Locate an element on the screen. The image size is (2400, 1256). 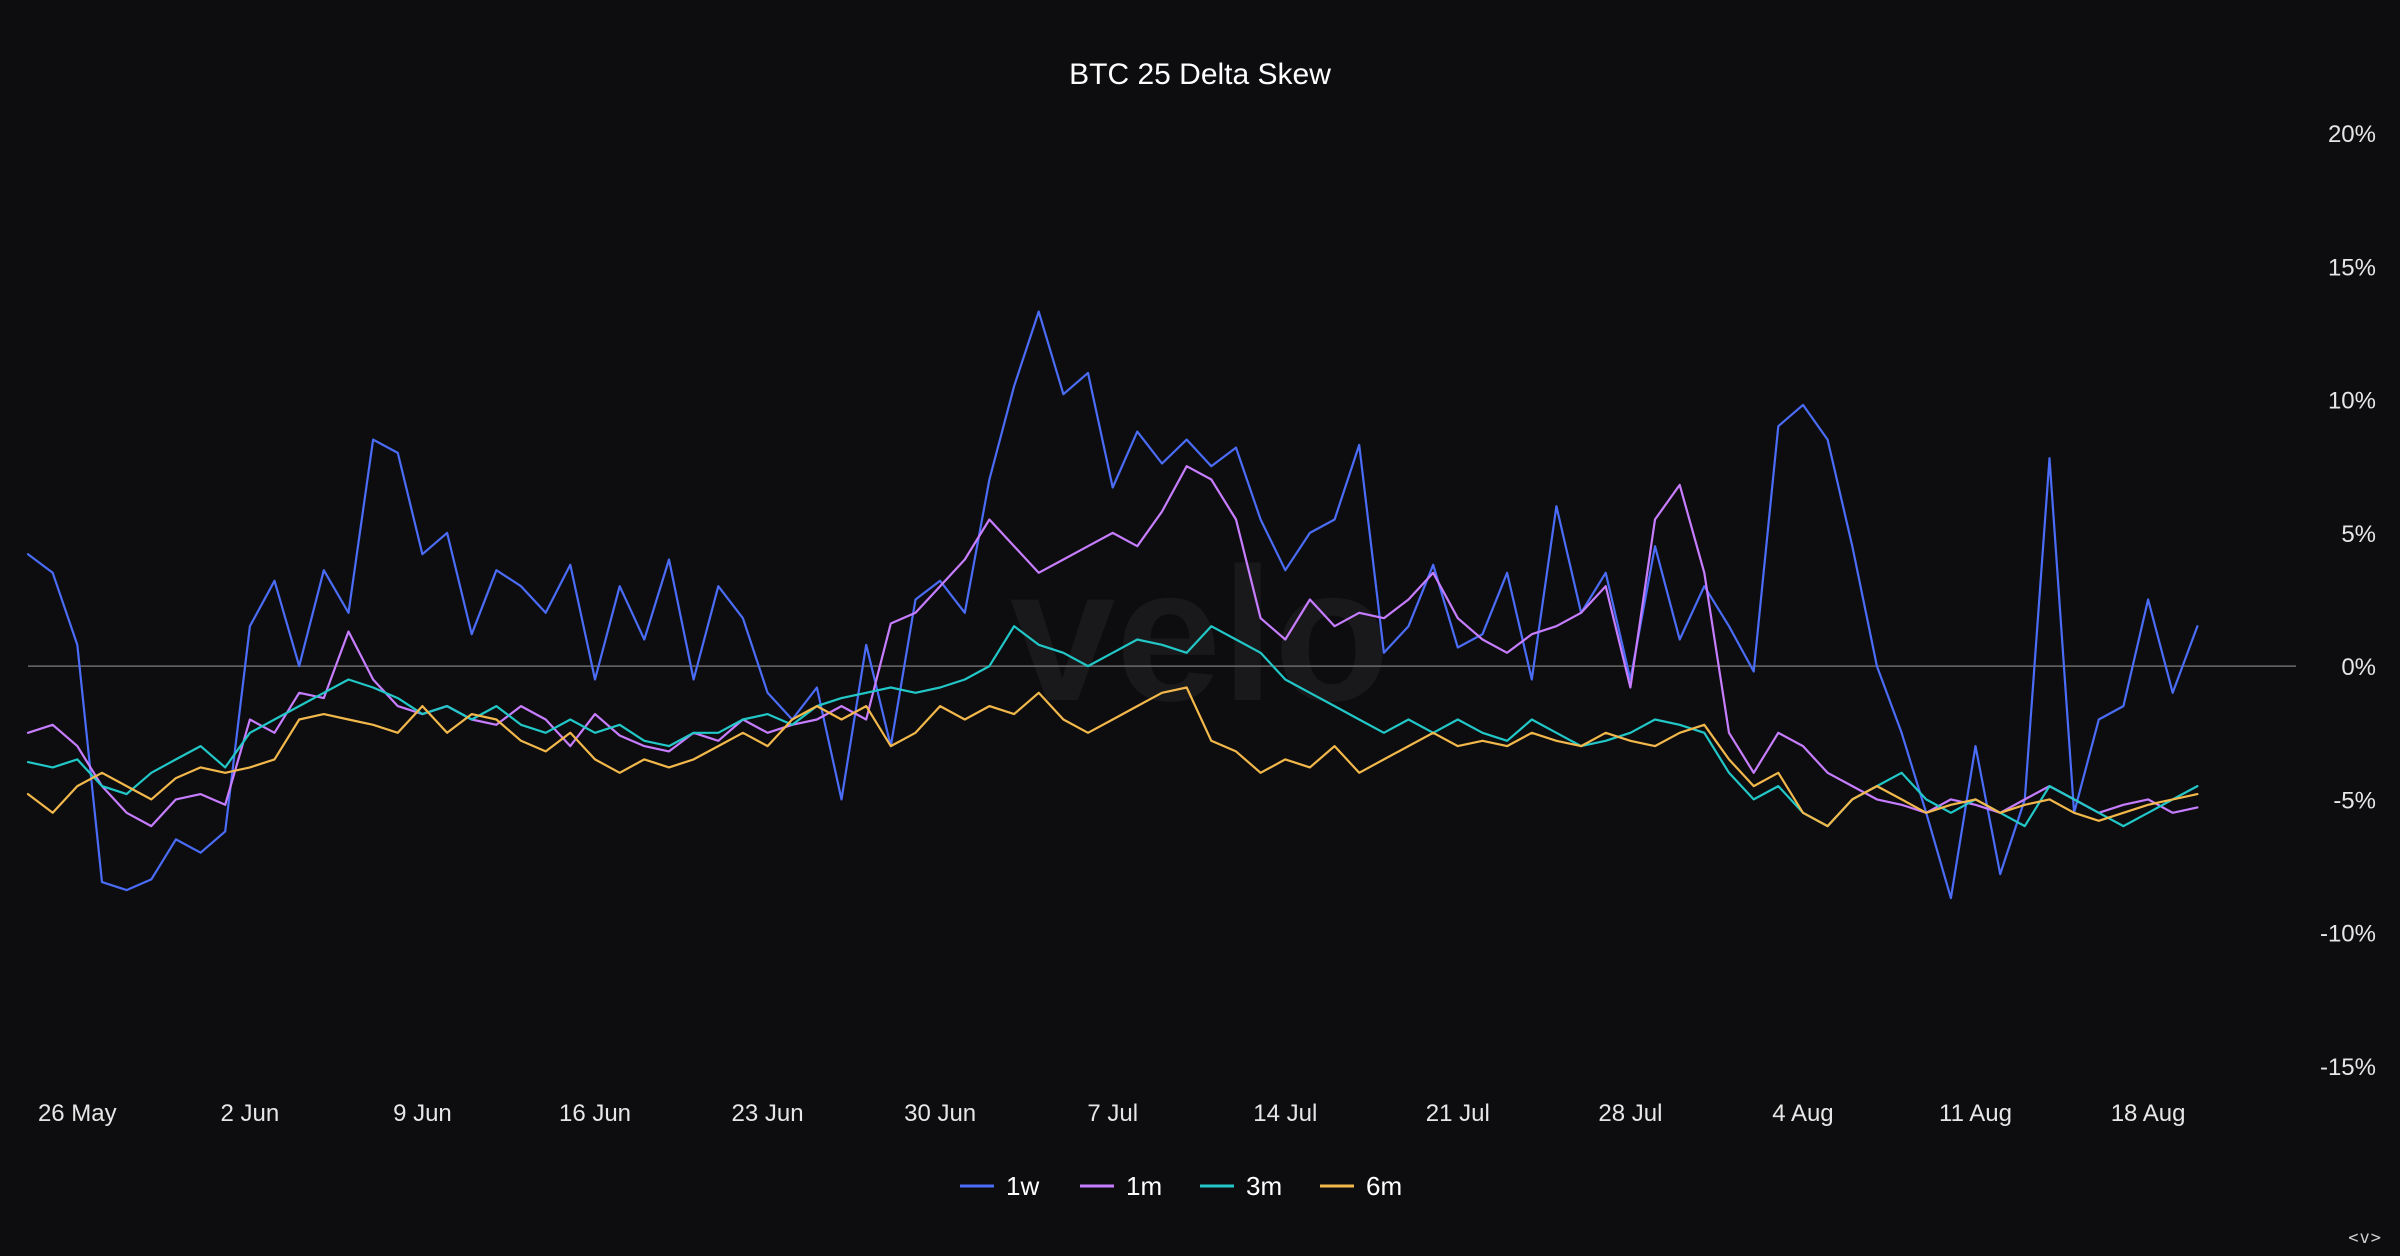
x-tick-label: 2 Jun is located at coordinates (250, 1113).